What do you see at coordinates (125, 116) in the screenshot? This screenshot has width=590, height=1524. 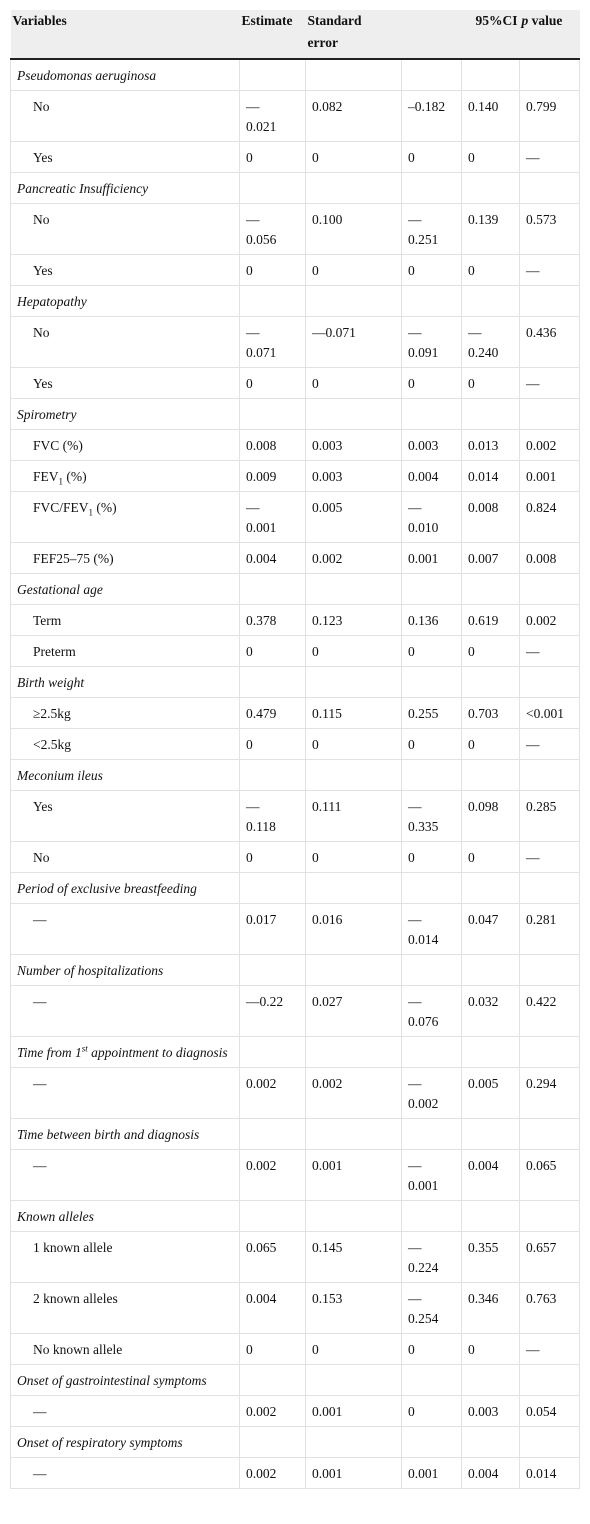 I see `row-label: No` at bounding box center [125, 116].